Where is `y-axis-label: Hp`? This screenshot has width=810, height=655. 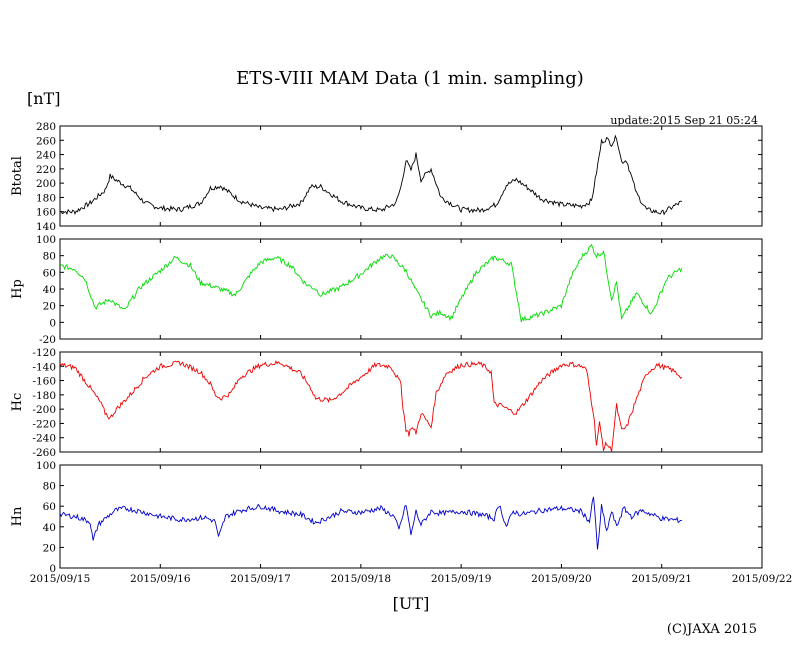
y-axis-label: Hp is located at coordinates (17, 289).